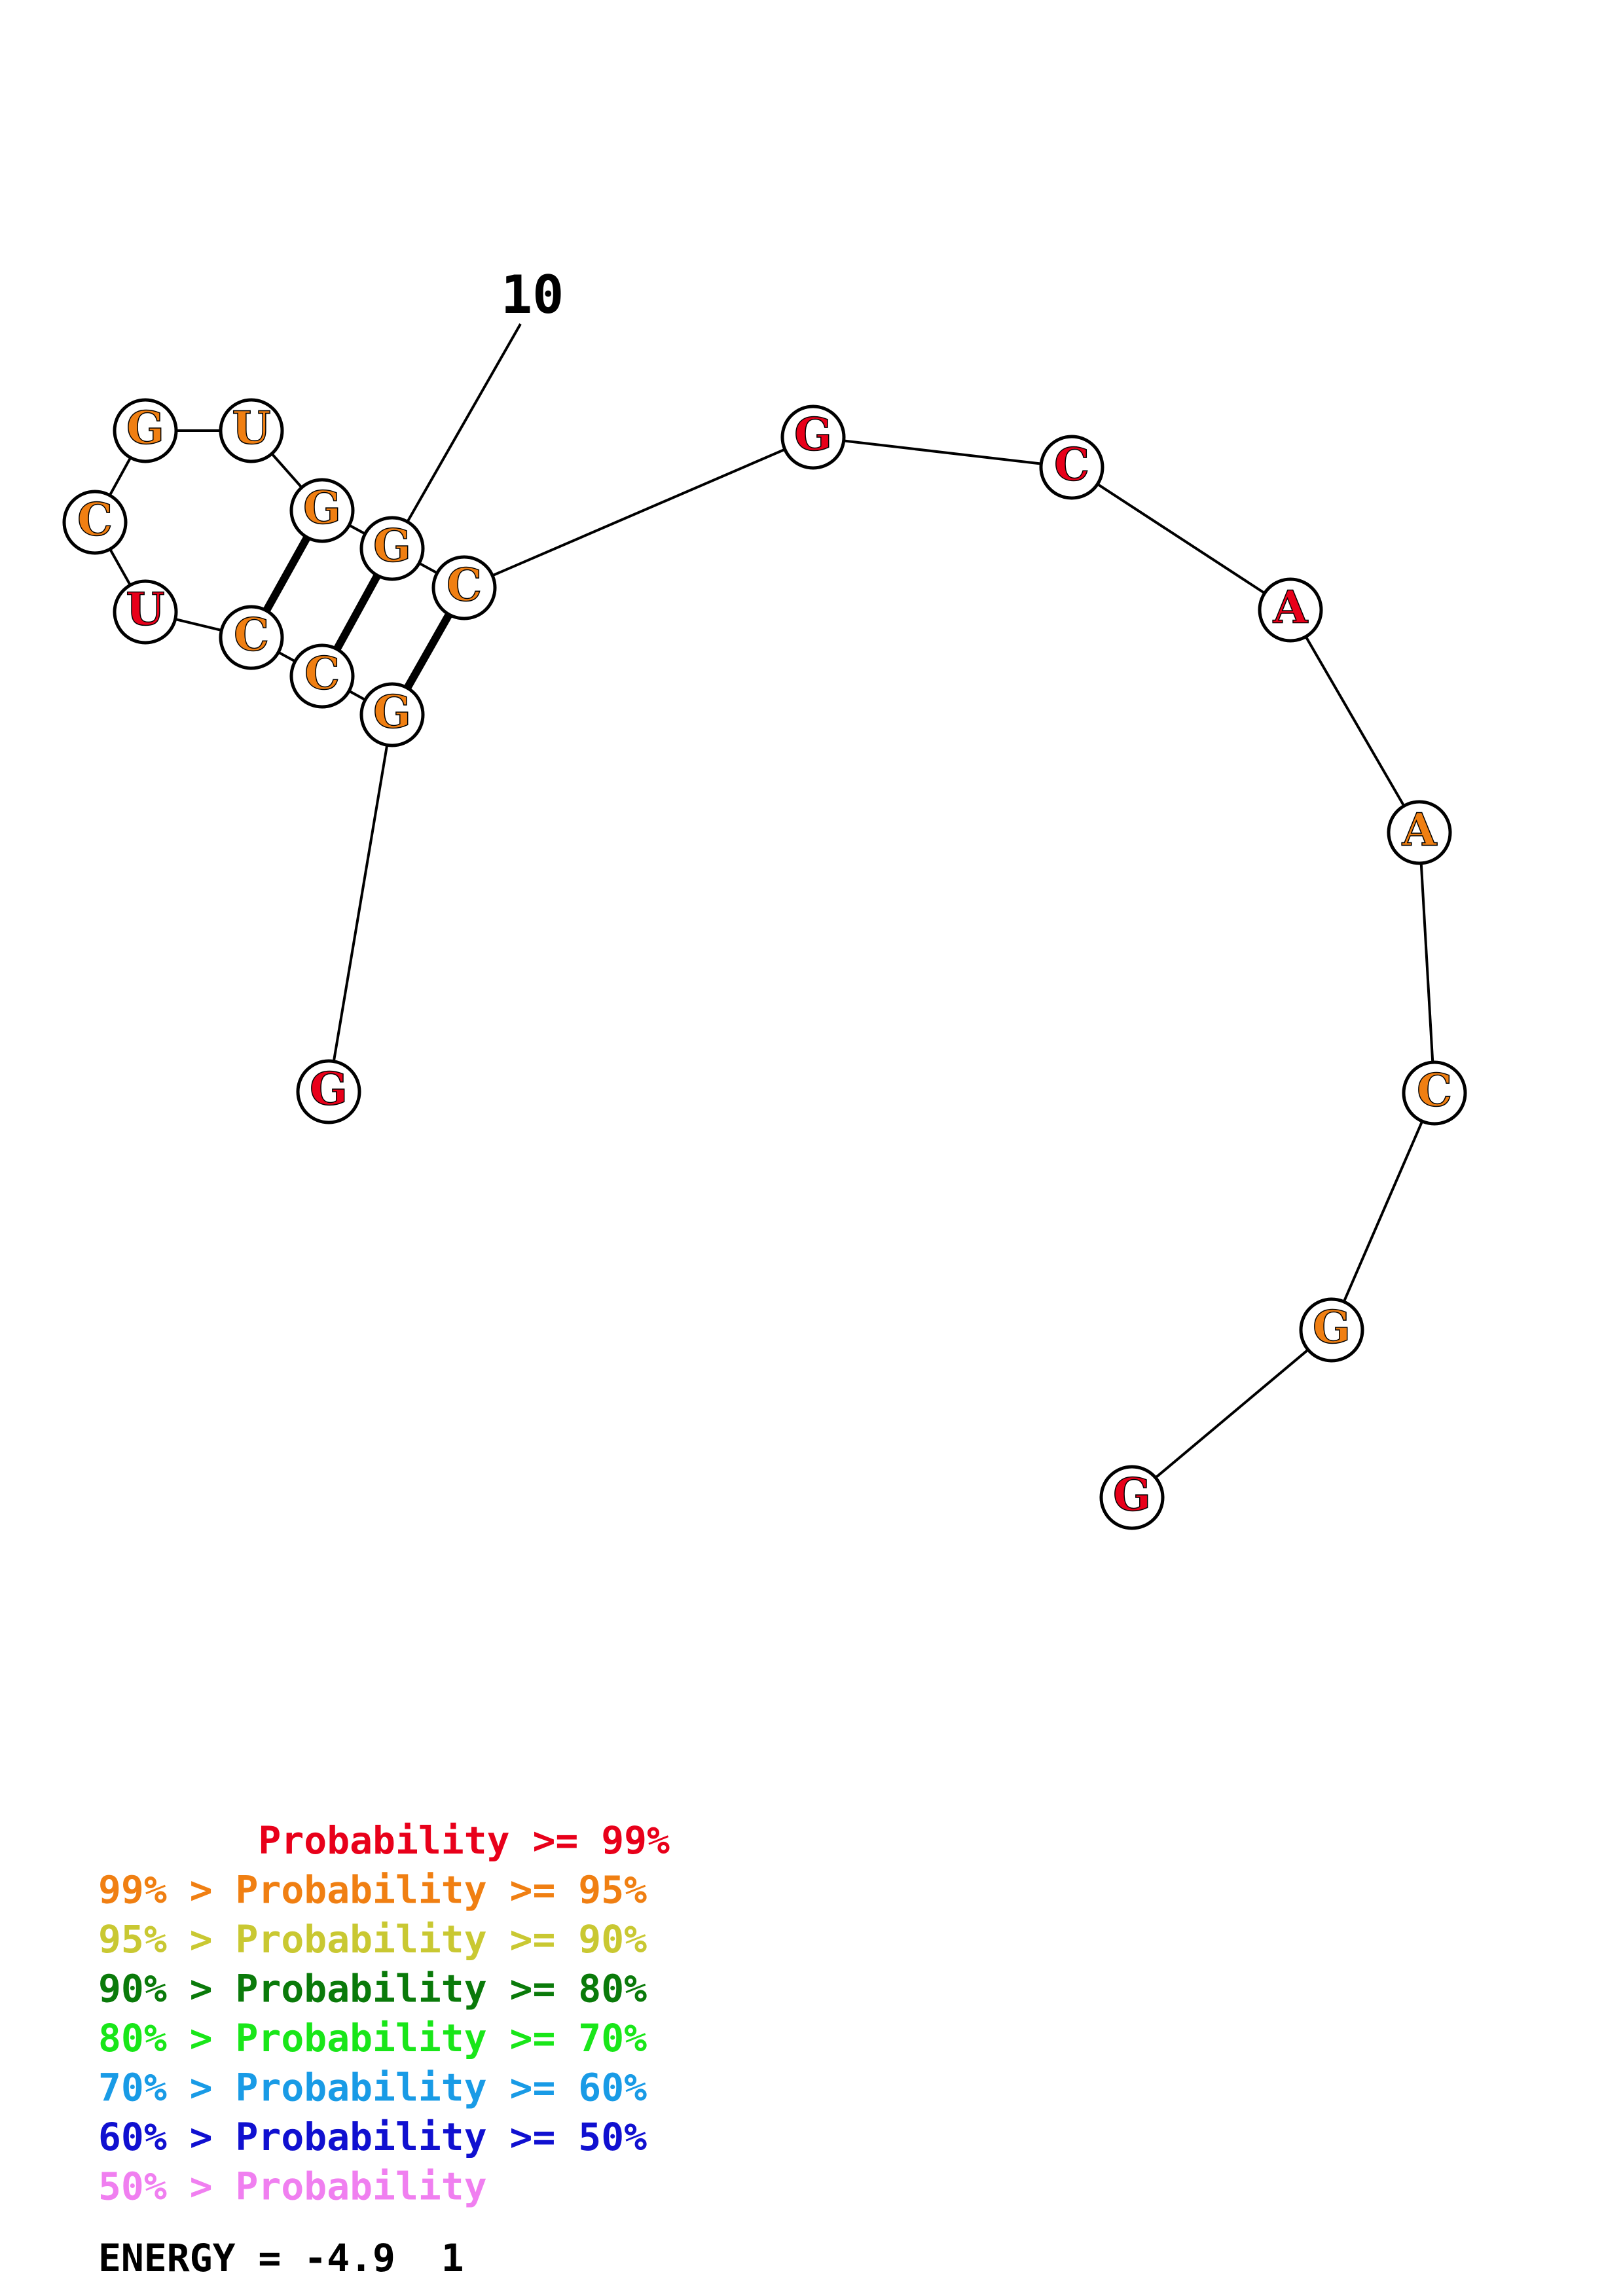 The width and height of the screenshot is (1623, 2296). Describe the element at coordinates (372, 2088) in the screenshot. I see `legend-line: 70% > Probability >= 60%` at that location.